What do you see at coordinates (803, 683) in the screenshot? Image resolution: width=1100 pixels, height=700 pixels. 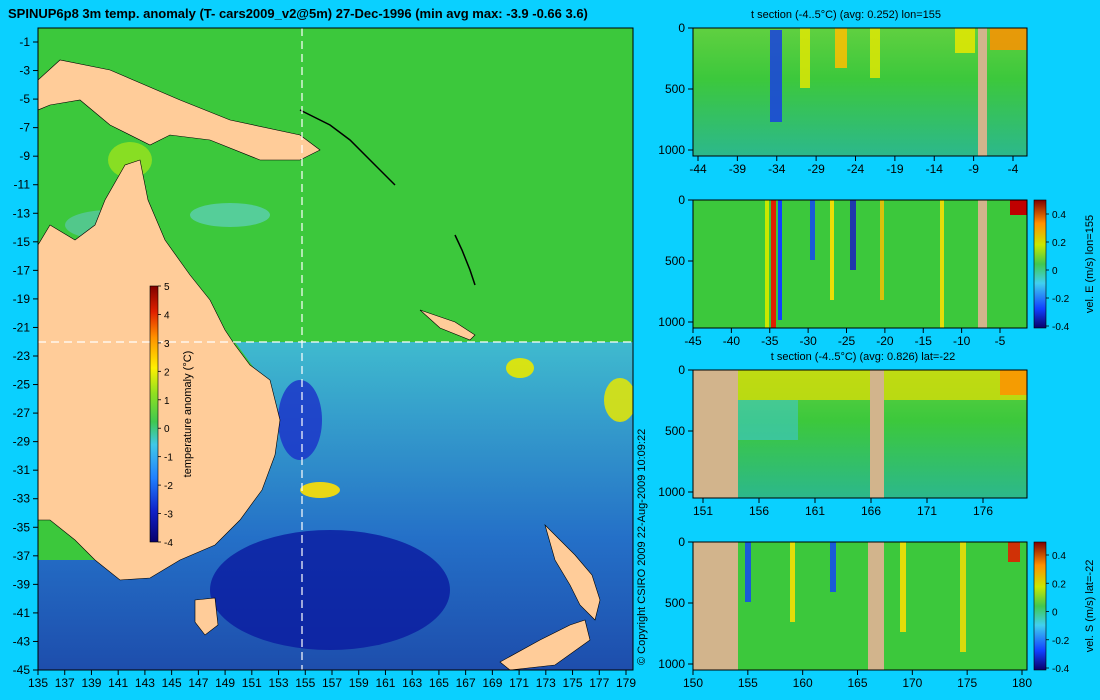 I see `x-tick-label: 160` at bounding box center [803, 683].